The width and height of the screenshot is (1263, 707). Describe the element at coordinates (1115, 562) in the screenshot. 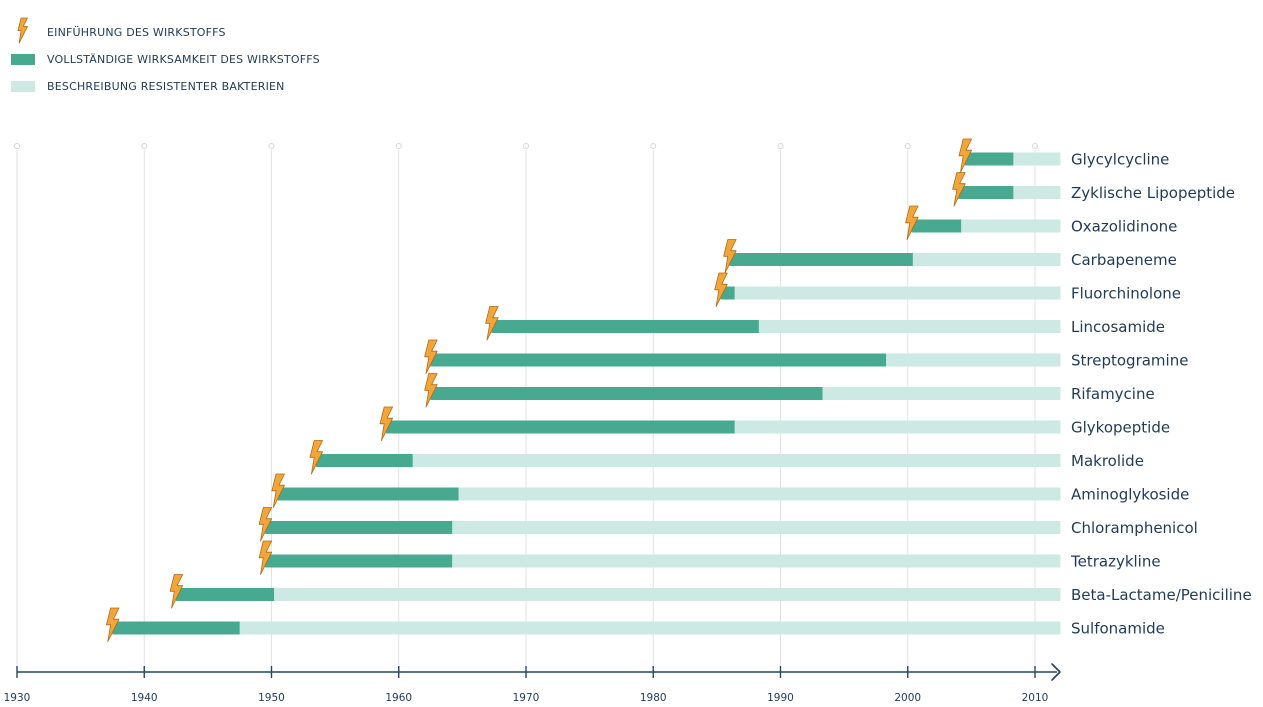

I see `row-label: Tetrazykline` at that location.